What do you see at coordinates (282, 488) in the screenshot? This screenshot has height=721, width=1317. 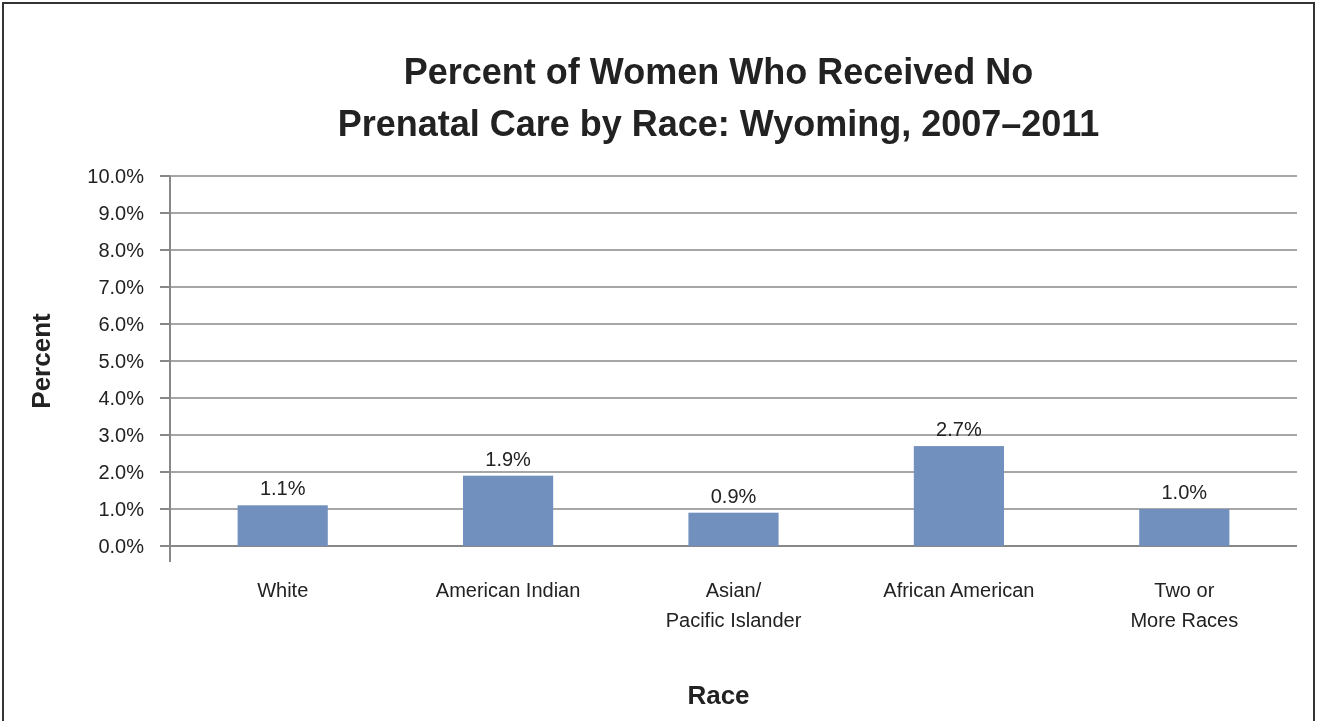 I see `data-label: 1.1%` at bounding box center [282, 488].